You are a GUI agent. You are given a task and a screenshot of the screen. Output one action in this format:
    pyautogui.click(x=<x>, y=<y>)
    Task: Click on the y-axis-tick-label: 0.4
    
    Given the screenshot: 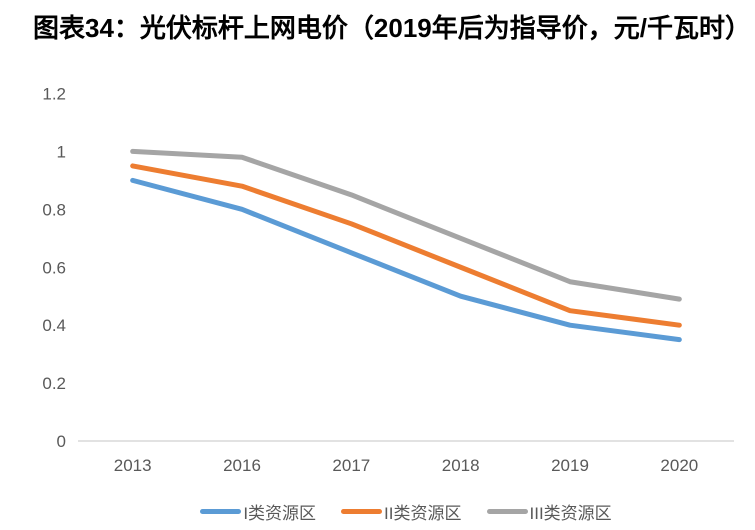 What is the action you would take?
    pyautogui.click(x=54, y=325)
    